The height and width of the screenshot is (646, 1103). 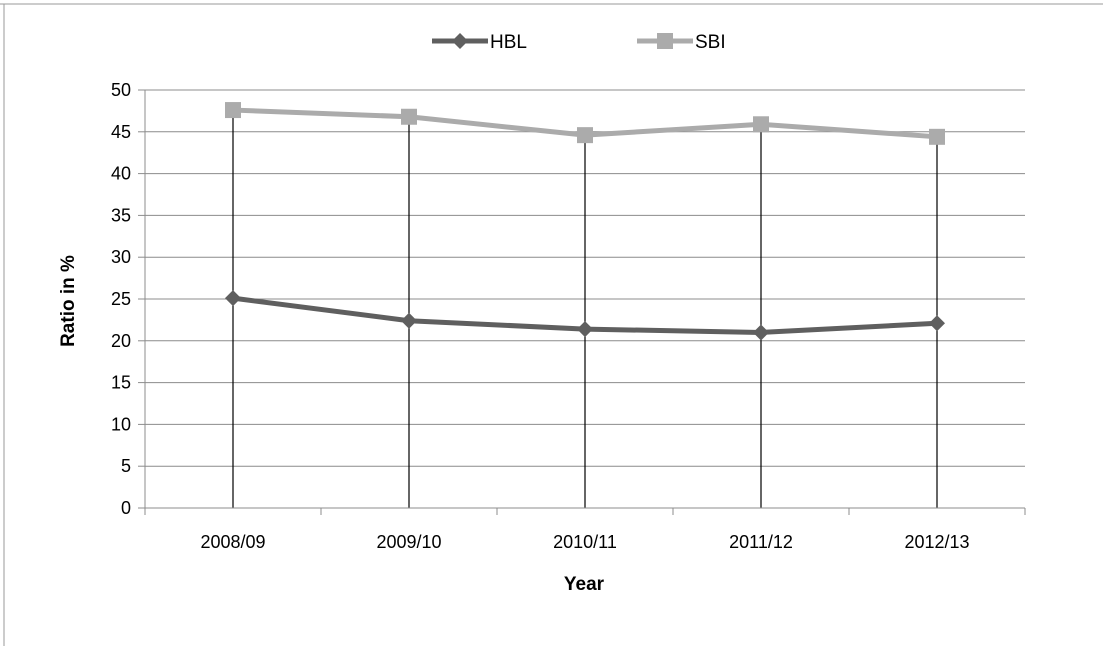 I want to click on legend: HBL SBI, so click(x=579, y=42).